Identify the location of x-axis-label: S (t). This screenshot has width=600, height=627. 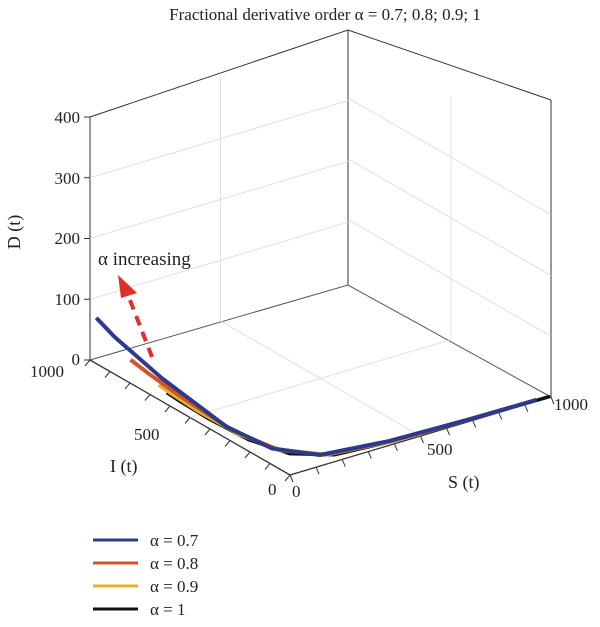
(464, 482).